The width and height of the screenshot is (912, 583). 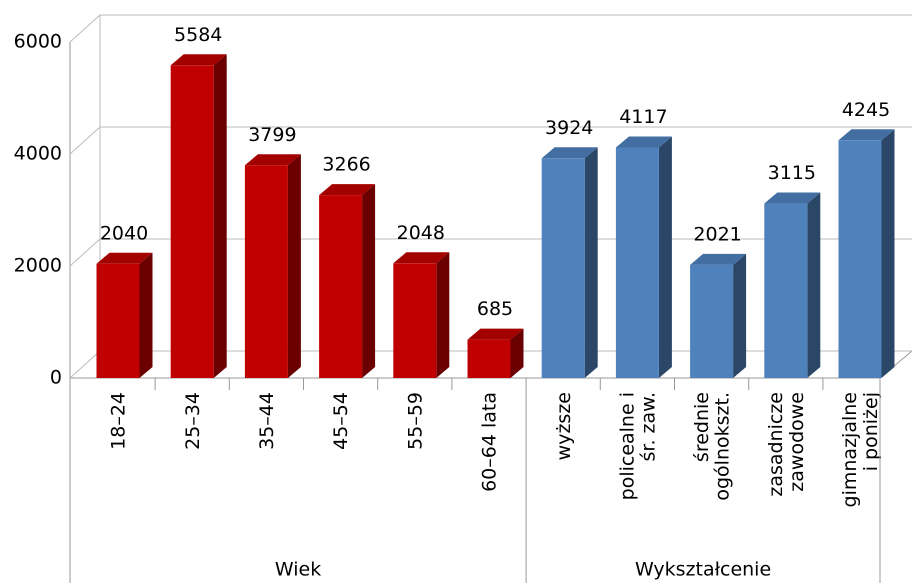 I want to click on y-tick-label: 4000, so click(x=38, y=154).